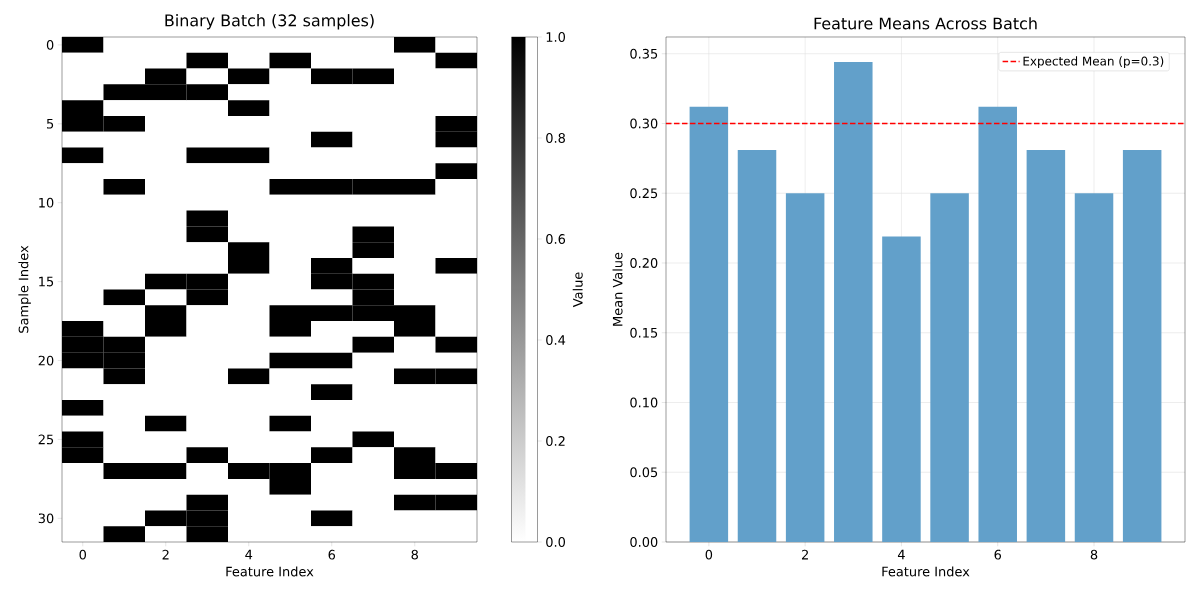  Describe the element at coordinates (269, 22) in the screenshot. I see `chart-title: Binary Batch (32 samples)` at that location.